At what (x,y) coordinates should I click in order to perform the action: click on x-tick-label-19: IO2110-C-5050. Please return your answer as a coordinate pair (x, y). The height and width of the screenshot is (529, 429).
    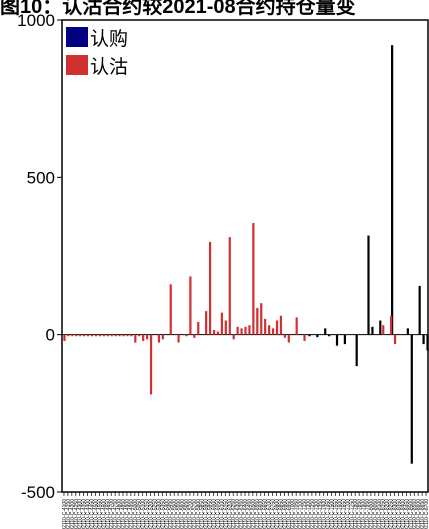
    Looking at the image, I should click on (140, 514).